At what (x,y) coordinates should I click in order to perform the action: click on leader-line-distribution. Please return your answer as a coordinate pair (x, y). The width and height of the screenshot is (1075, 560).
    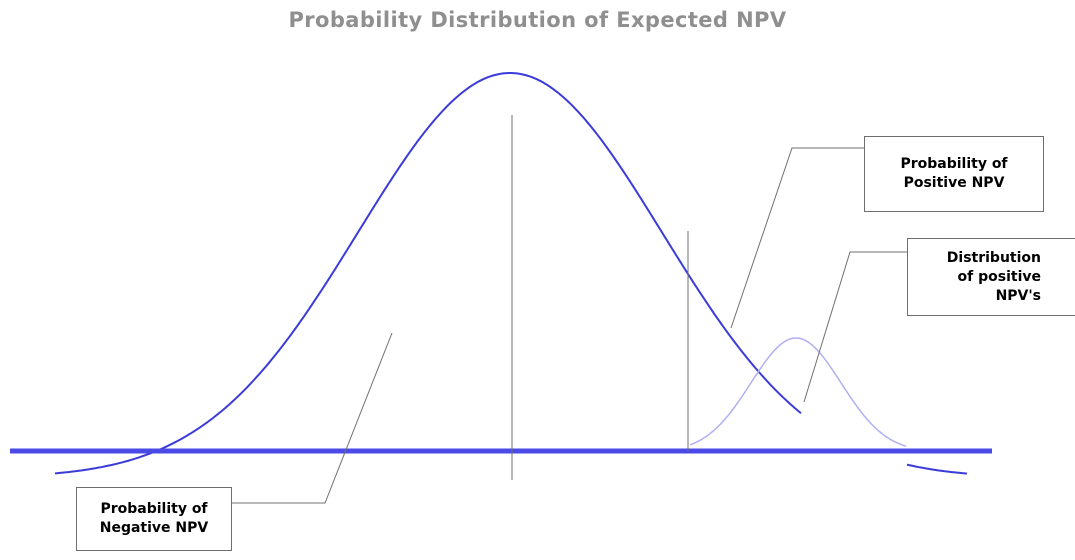
    Looking at the image, I should click on (855, 327).